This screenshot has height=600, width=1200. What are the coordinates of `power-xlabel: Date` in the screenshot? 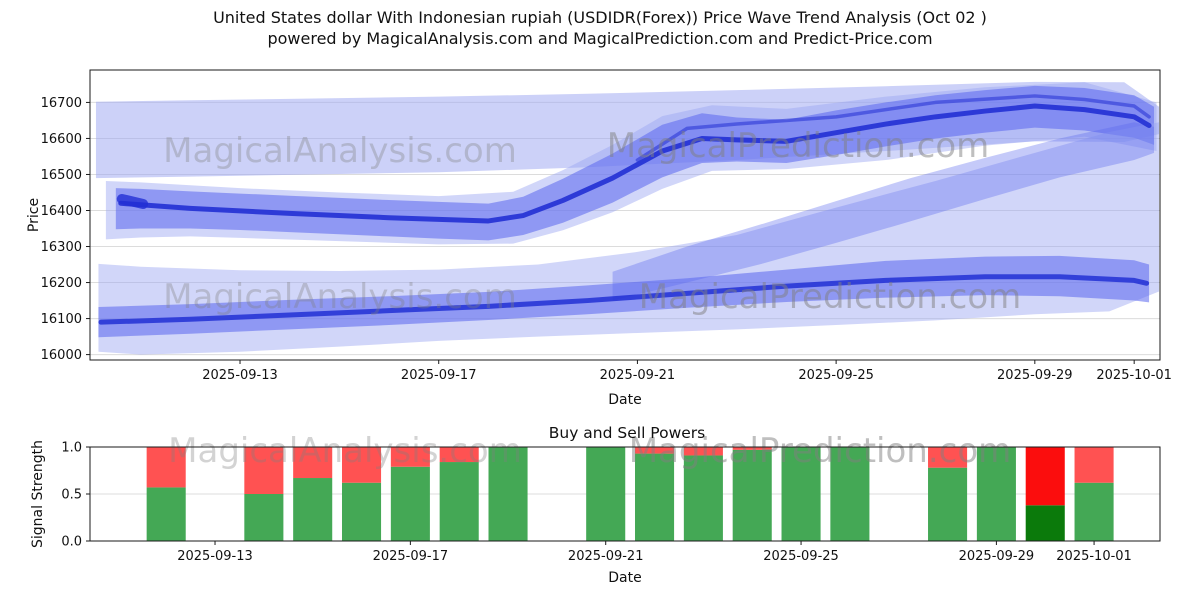 It's located at (624, 578).